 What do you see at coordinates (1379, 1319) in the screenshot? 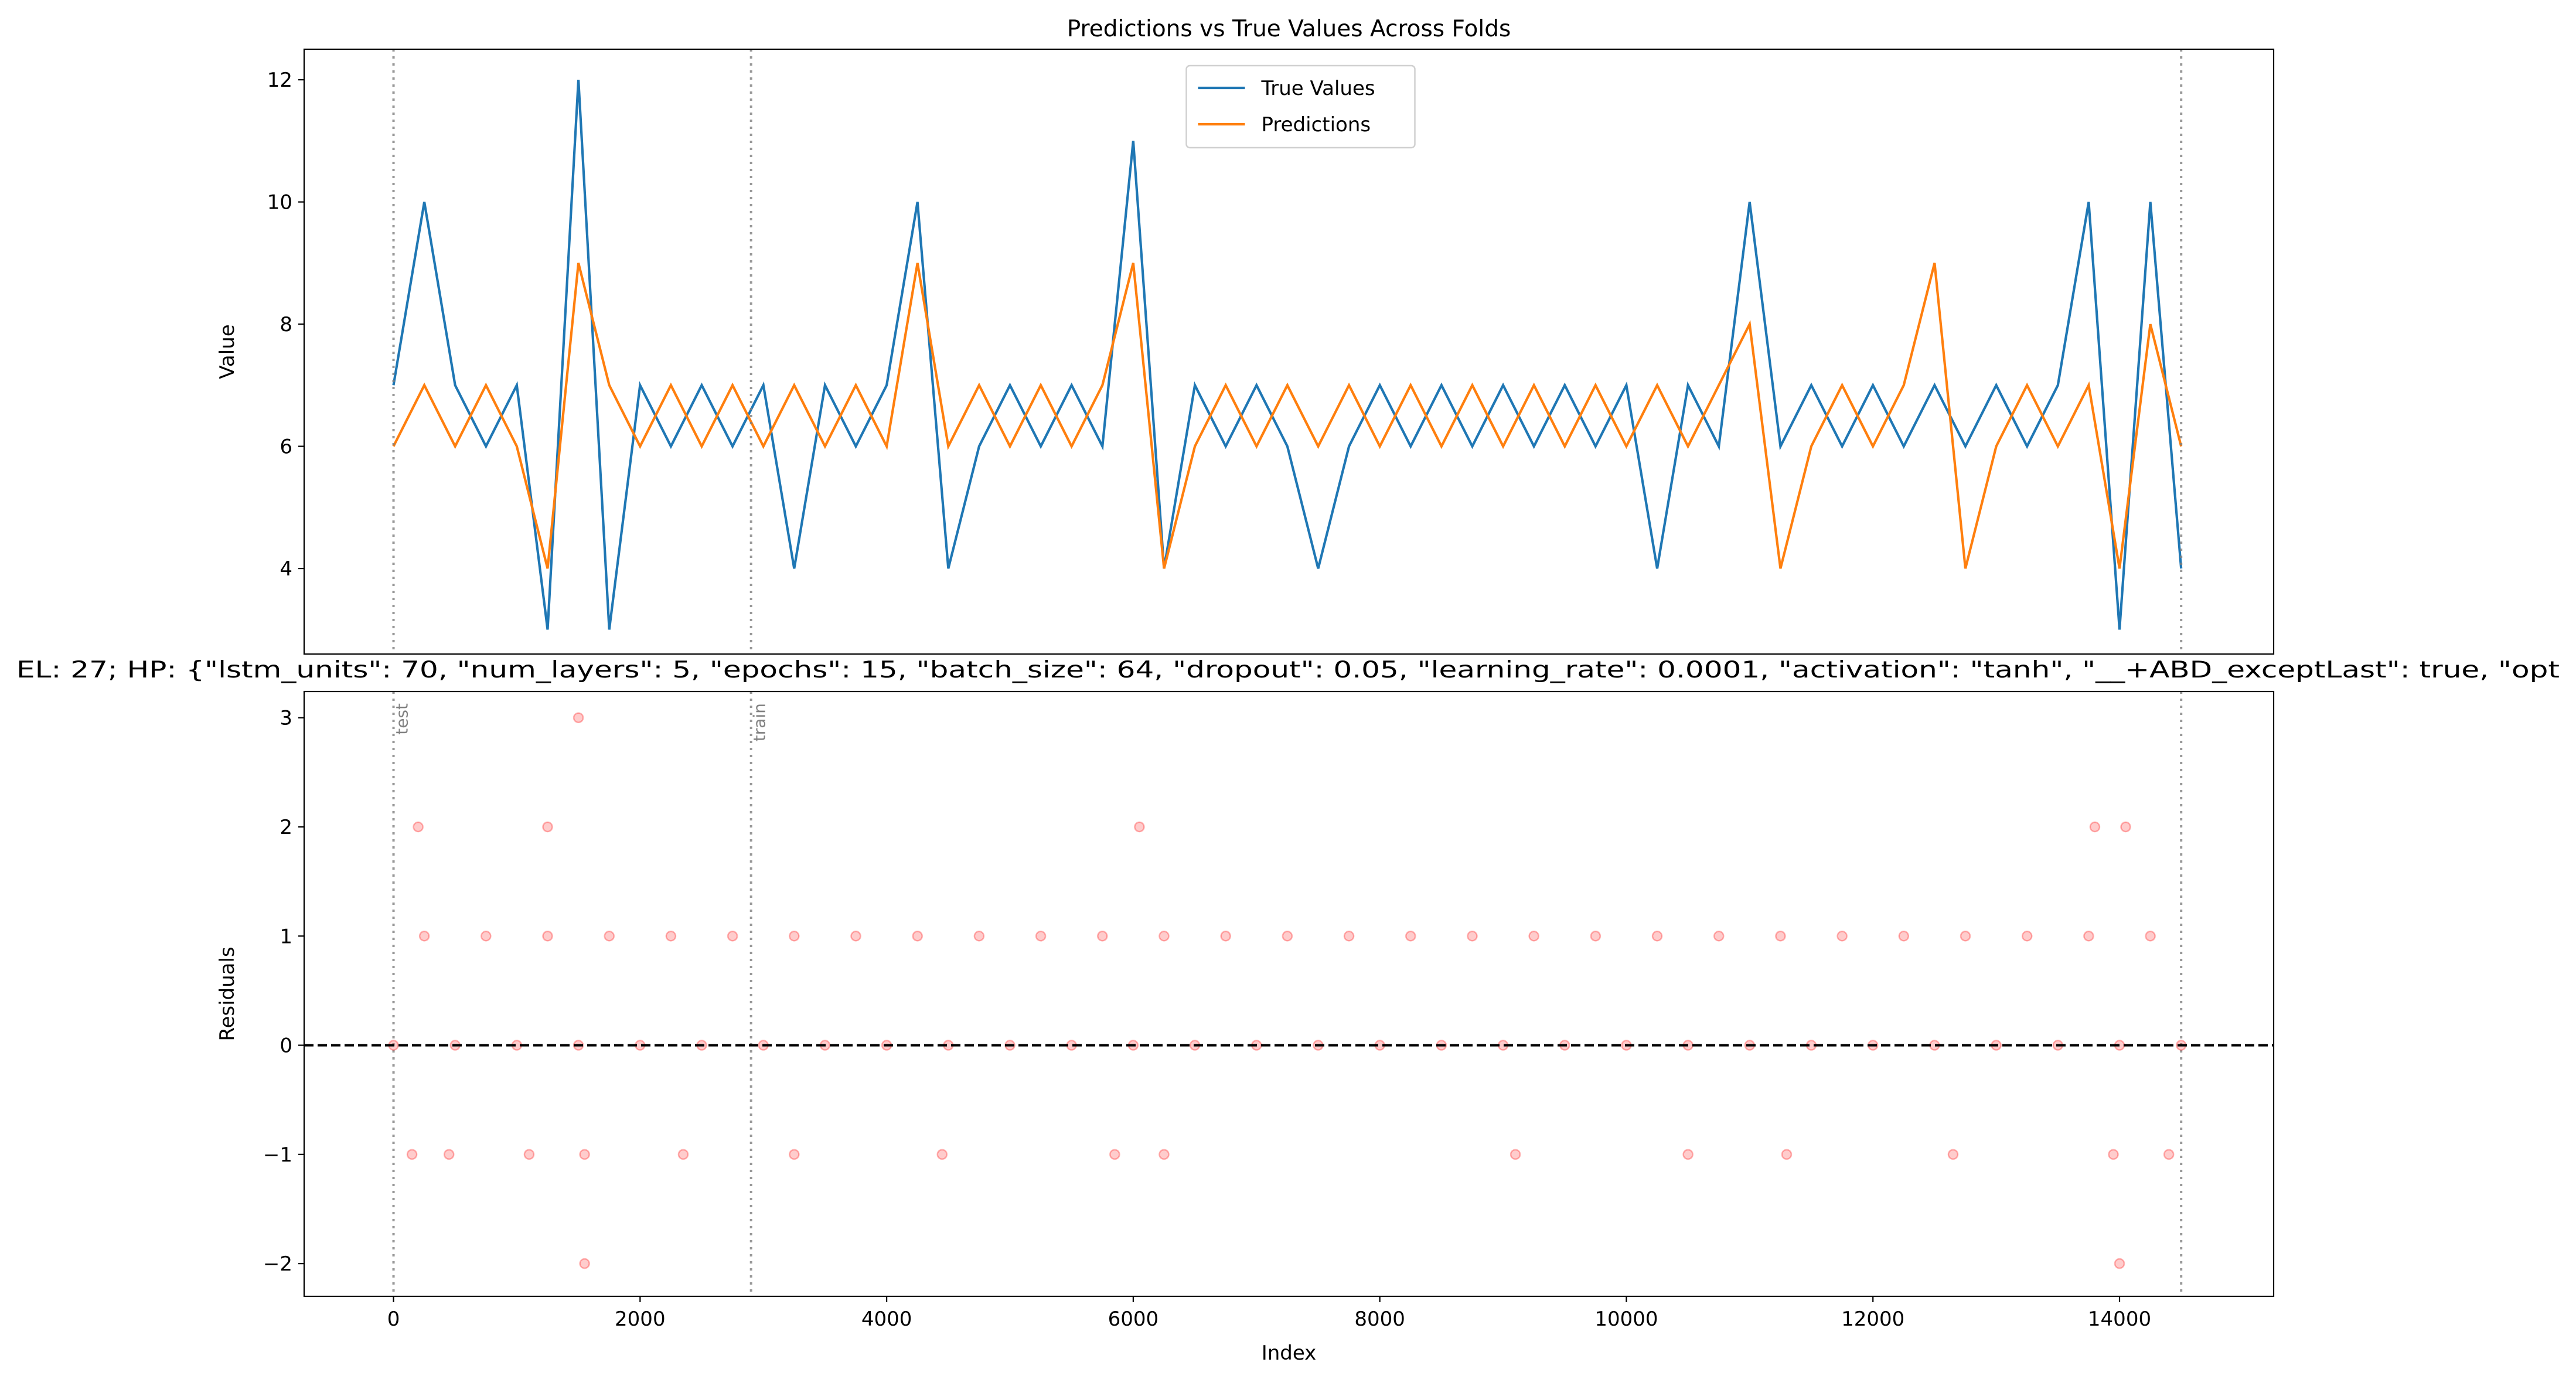
I see `x-tick-label: 8000` at bounding box center [1379, 1319].